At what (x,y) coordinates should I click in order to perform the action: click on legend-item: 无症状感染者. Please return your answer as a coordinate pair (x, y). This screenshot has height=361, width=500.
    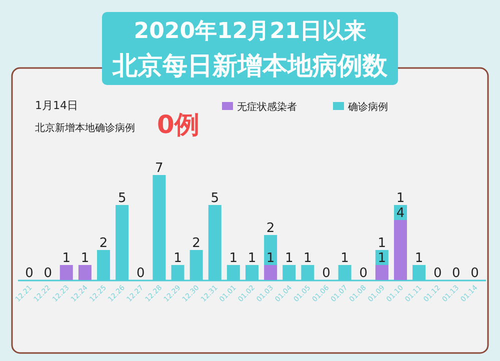
    Looking at the image, I should click on (259, 107).